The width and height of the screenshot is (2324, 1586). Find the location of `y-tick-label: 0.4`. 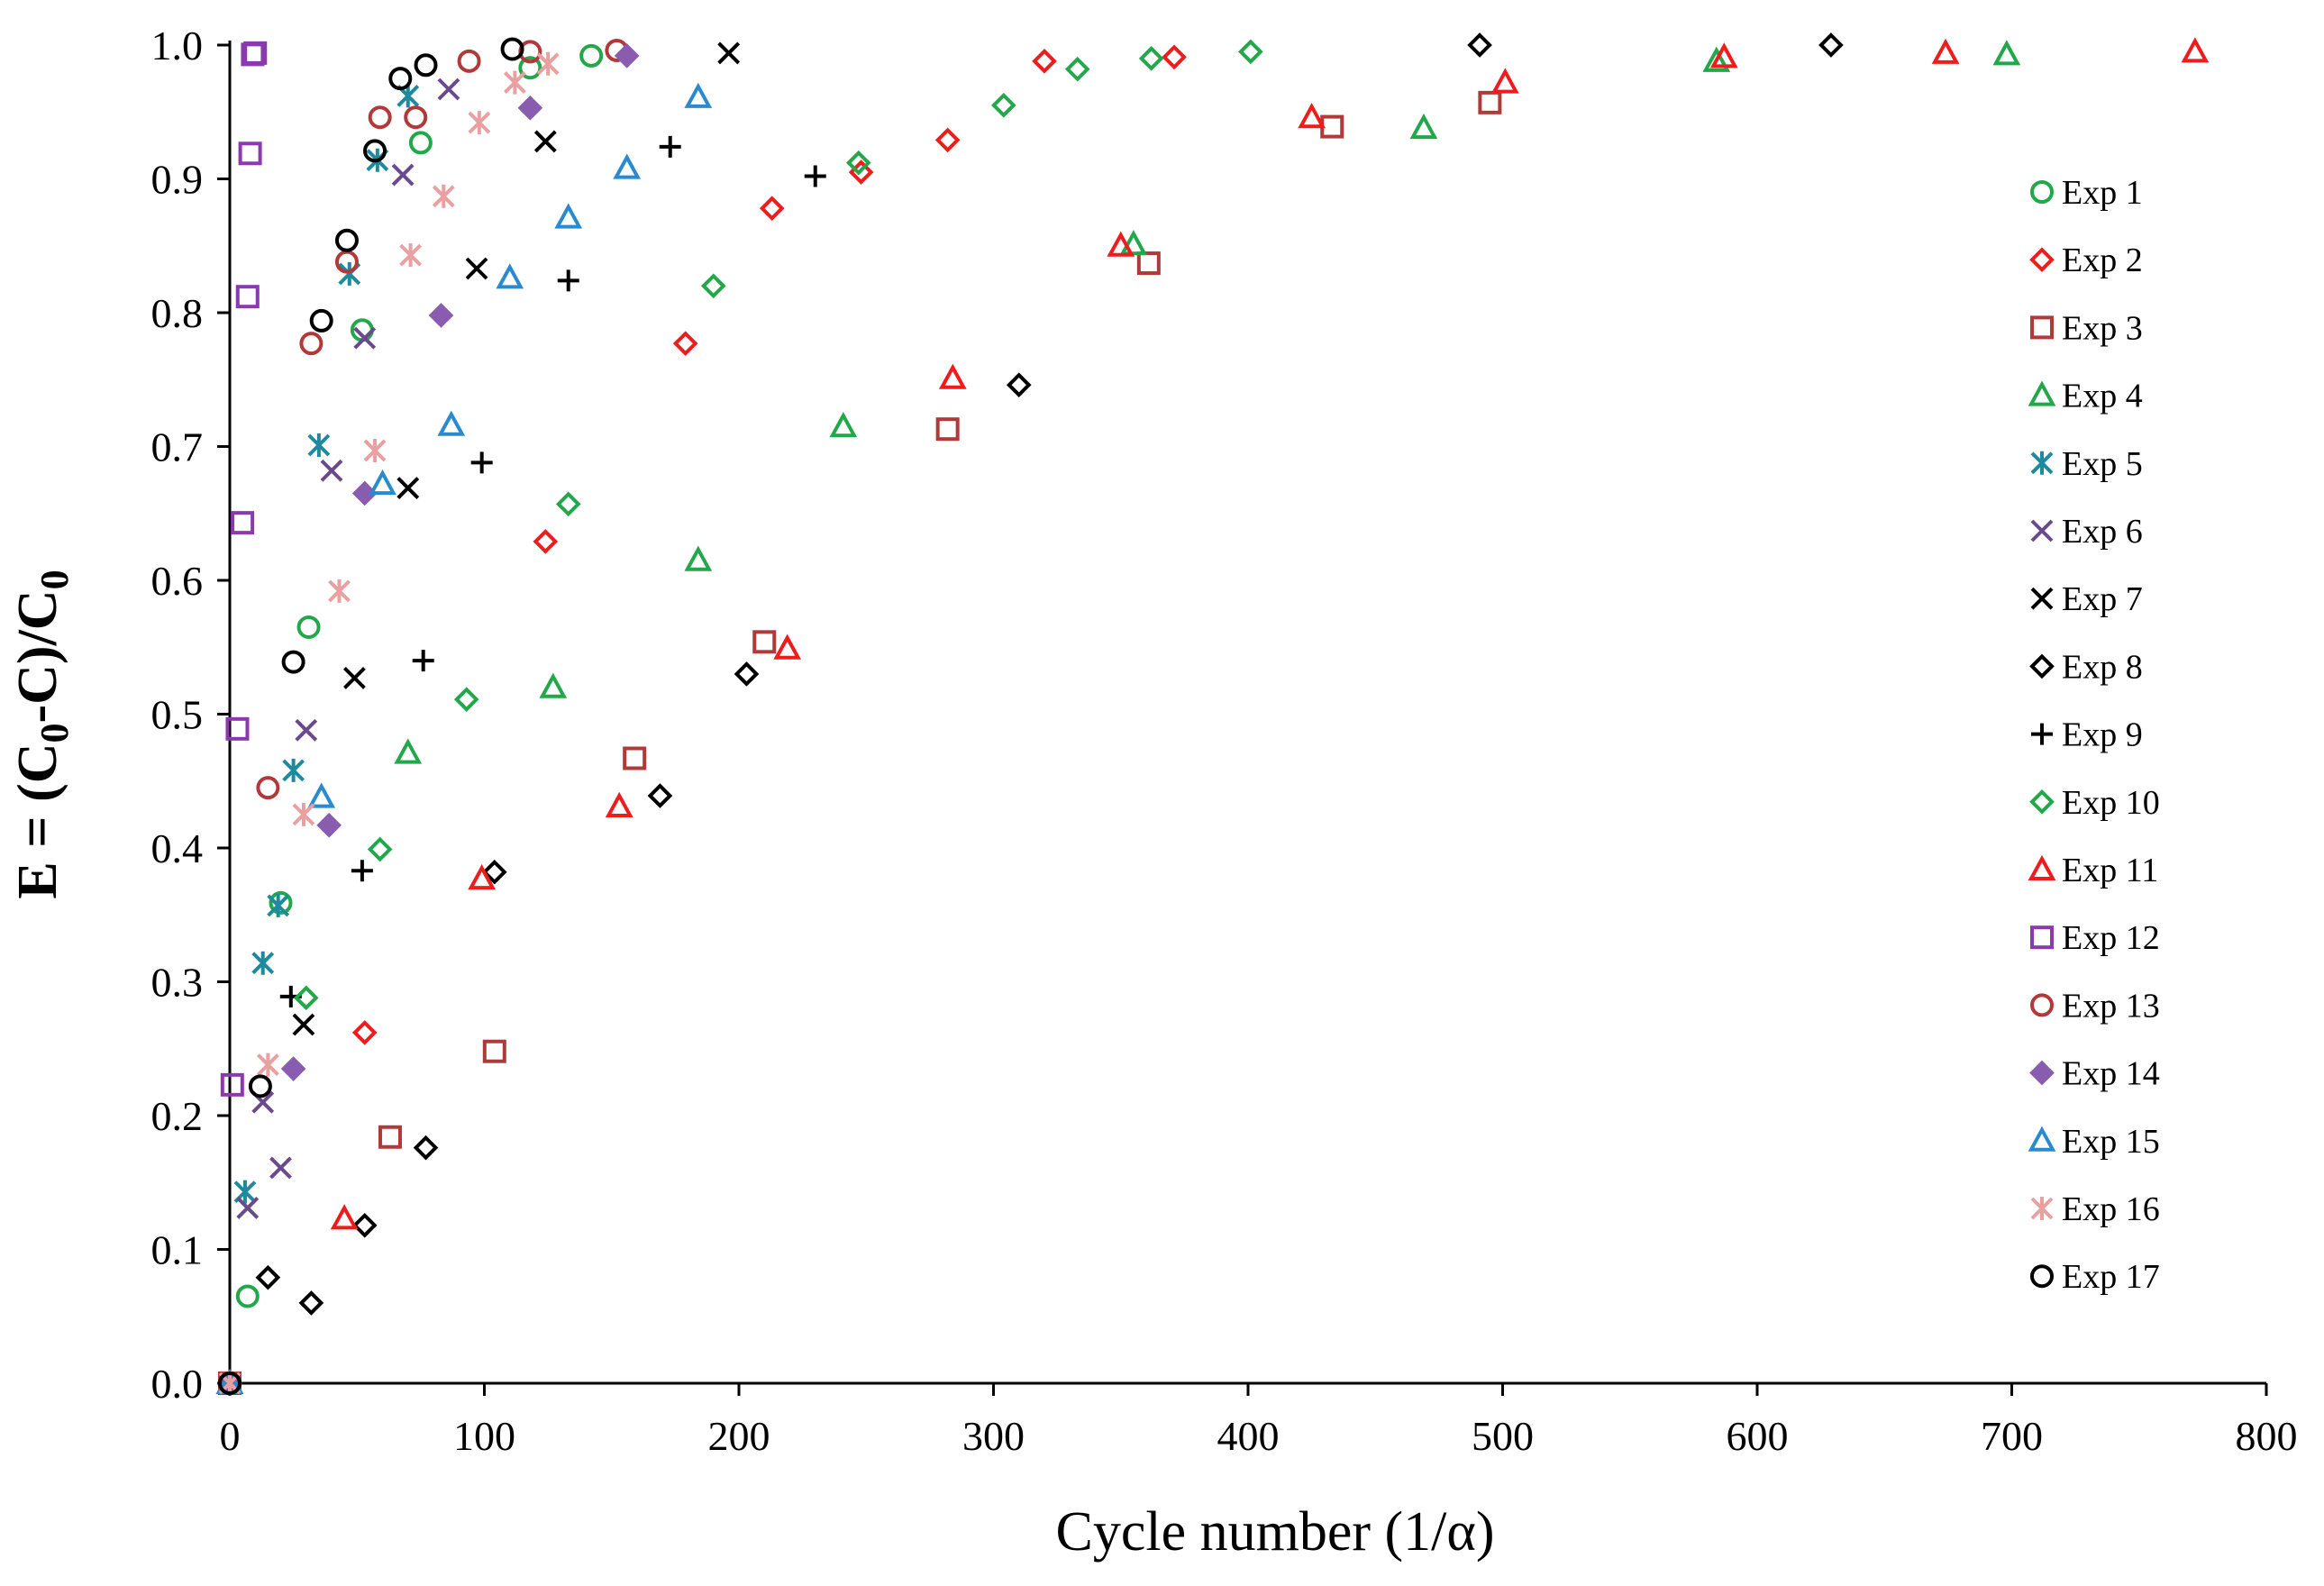

y-tick-label: 0.4 is located at coordinates (177, 848).